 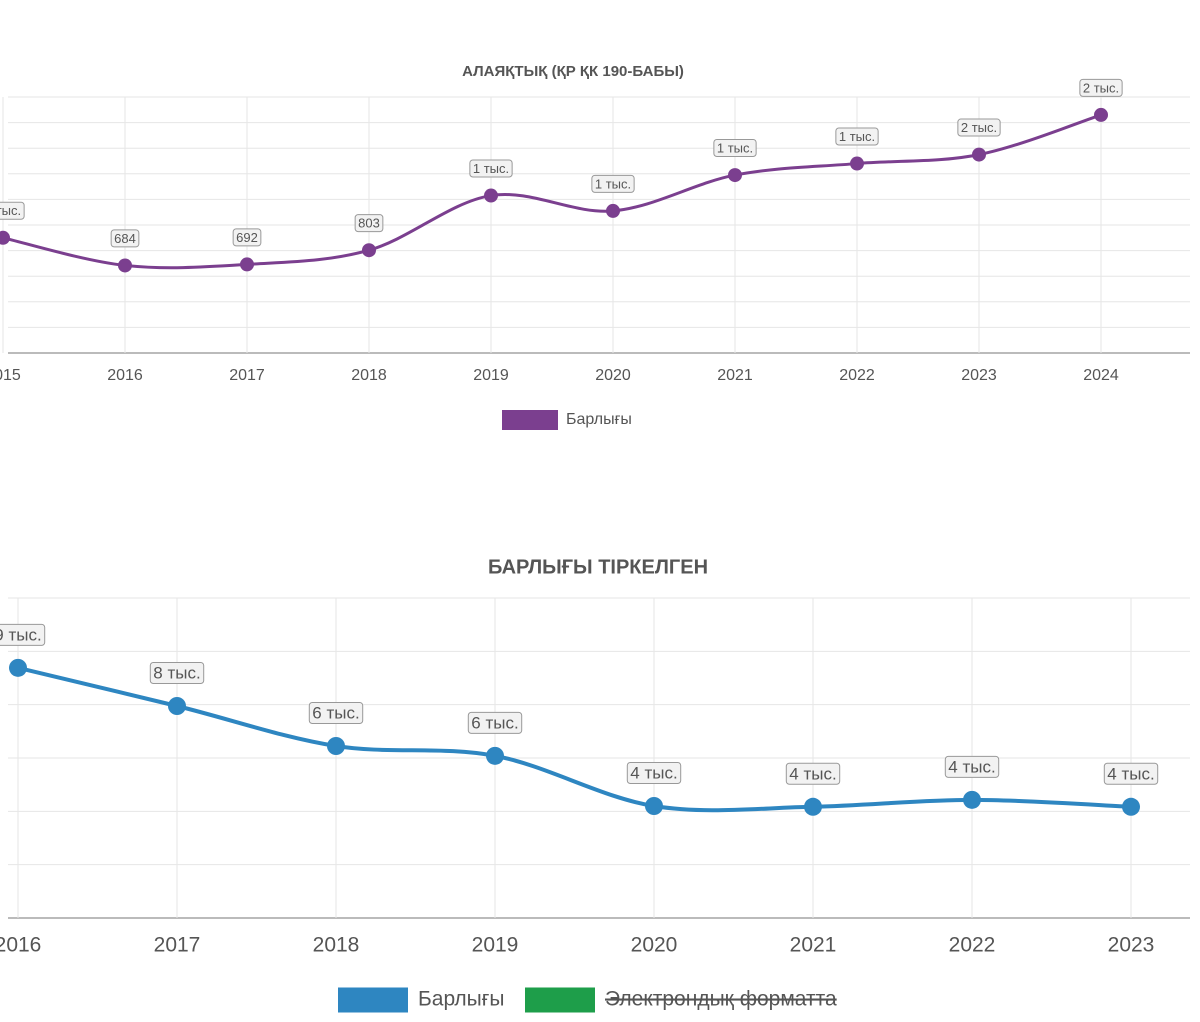 I want to click on data-label: 684, so click(x=125, y=238).